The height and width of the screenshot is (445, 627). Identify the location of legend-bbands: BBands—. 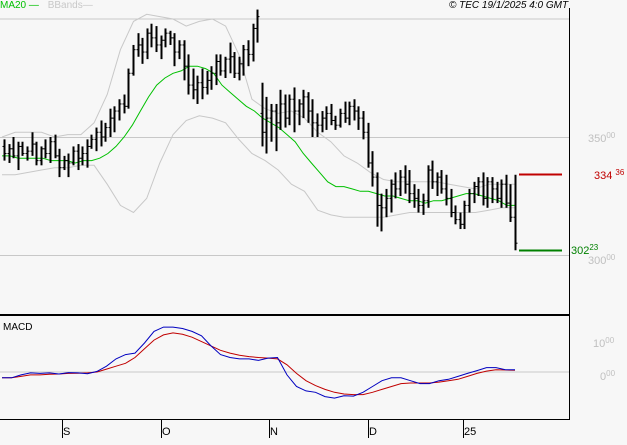
(70, 5).